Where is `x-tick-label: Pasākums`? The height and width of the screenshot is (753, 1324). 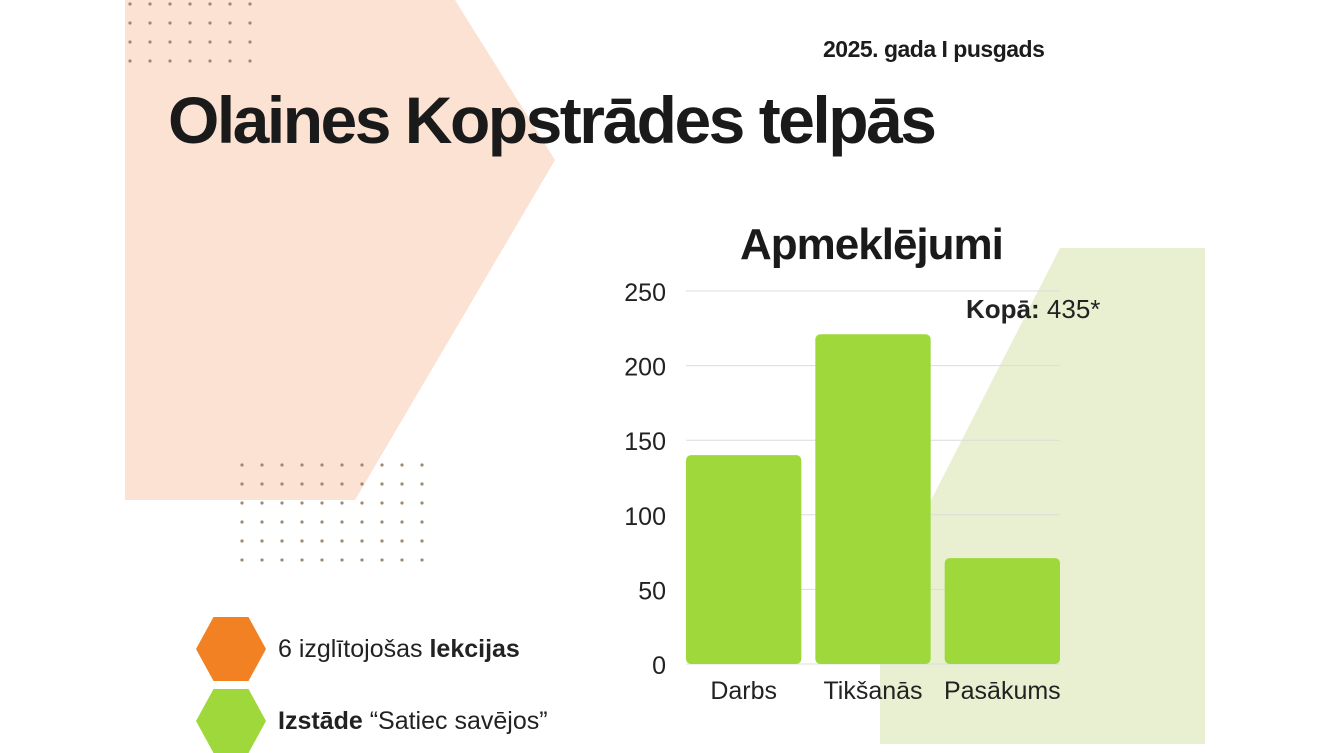 x-tick-label: Pasākums is located at coordinates (1002, 691).